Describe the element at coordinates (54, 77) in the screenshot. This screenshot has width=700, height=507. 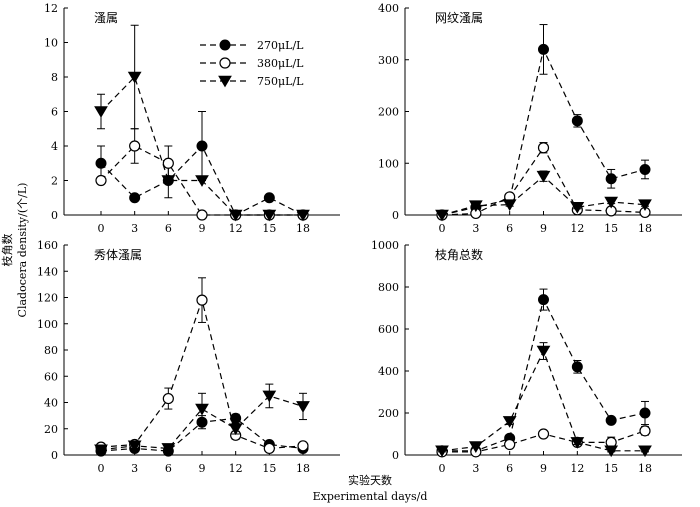
I see `y-tick-label: 8` at that location.